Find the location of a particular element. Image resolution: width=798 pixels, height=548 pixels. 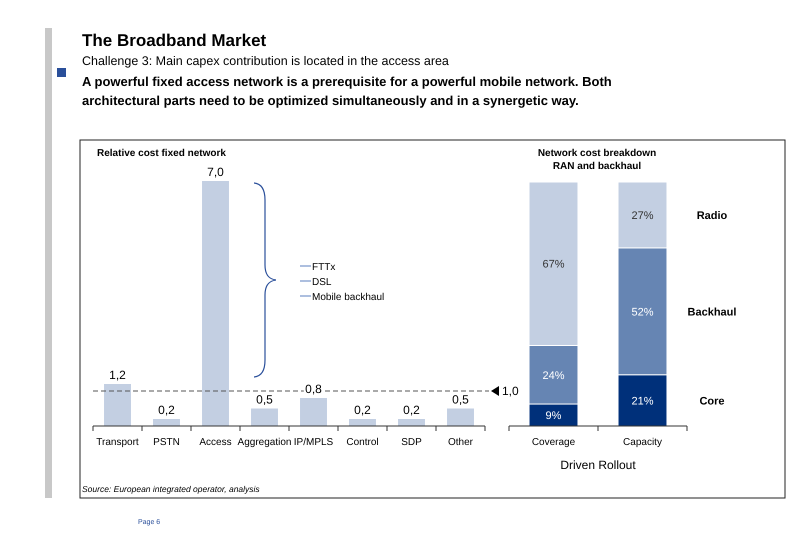

chart-title: Network cost breakdown RAN and backhaul is located at coordinates (597, 160).